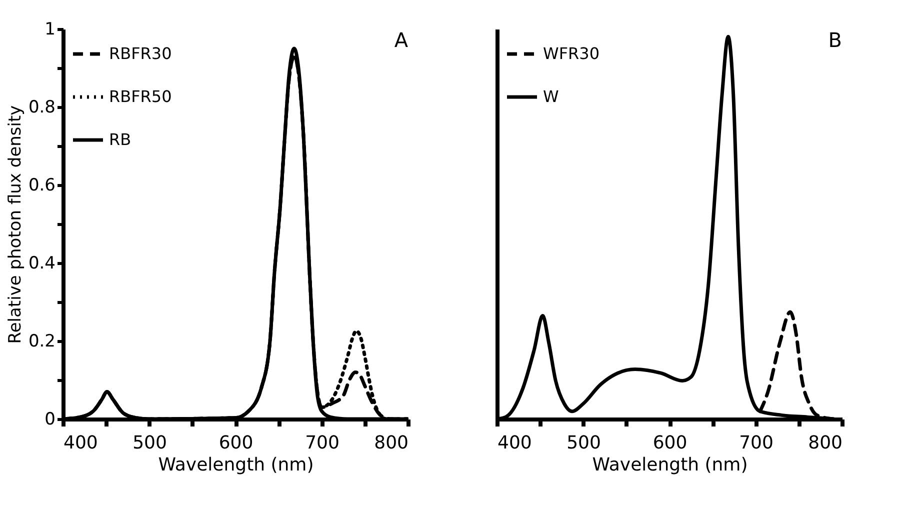 The width and height of the screenshot is (918, 507). I want to click on y-tick-label: 0.6, so click(42, 186).